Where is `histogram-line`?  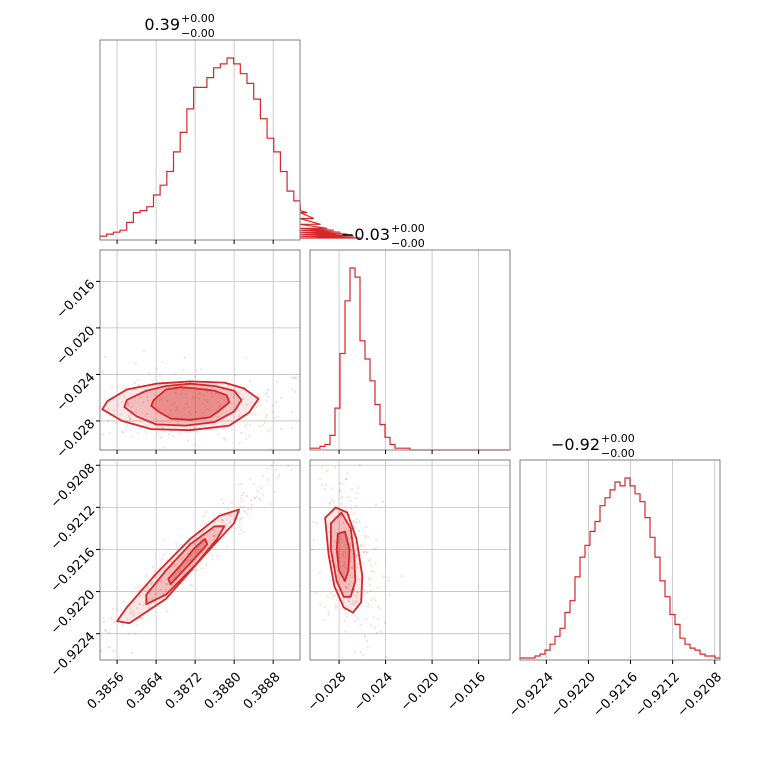 histogram-line is located at coordinates (409, 359).